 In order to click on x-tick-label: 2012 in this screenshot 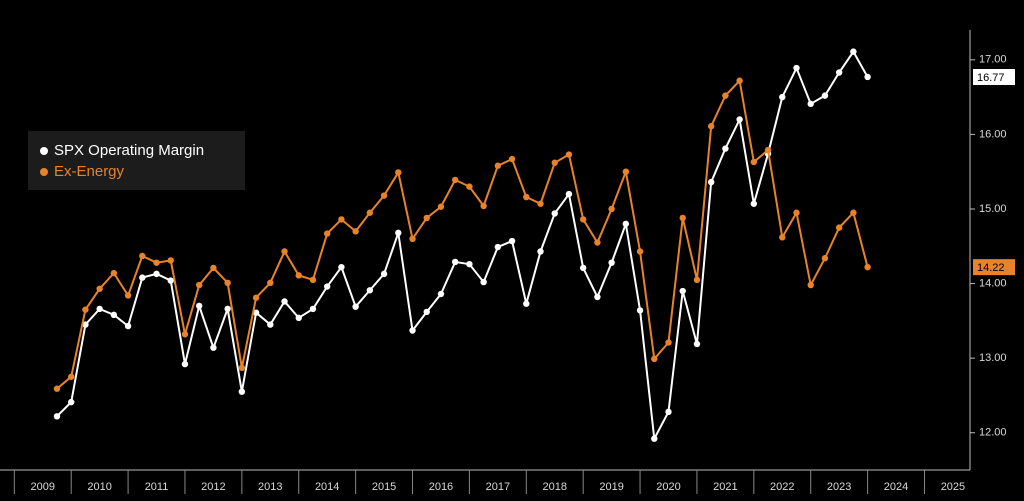, I will do `click(213, 487)`.